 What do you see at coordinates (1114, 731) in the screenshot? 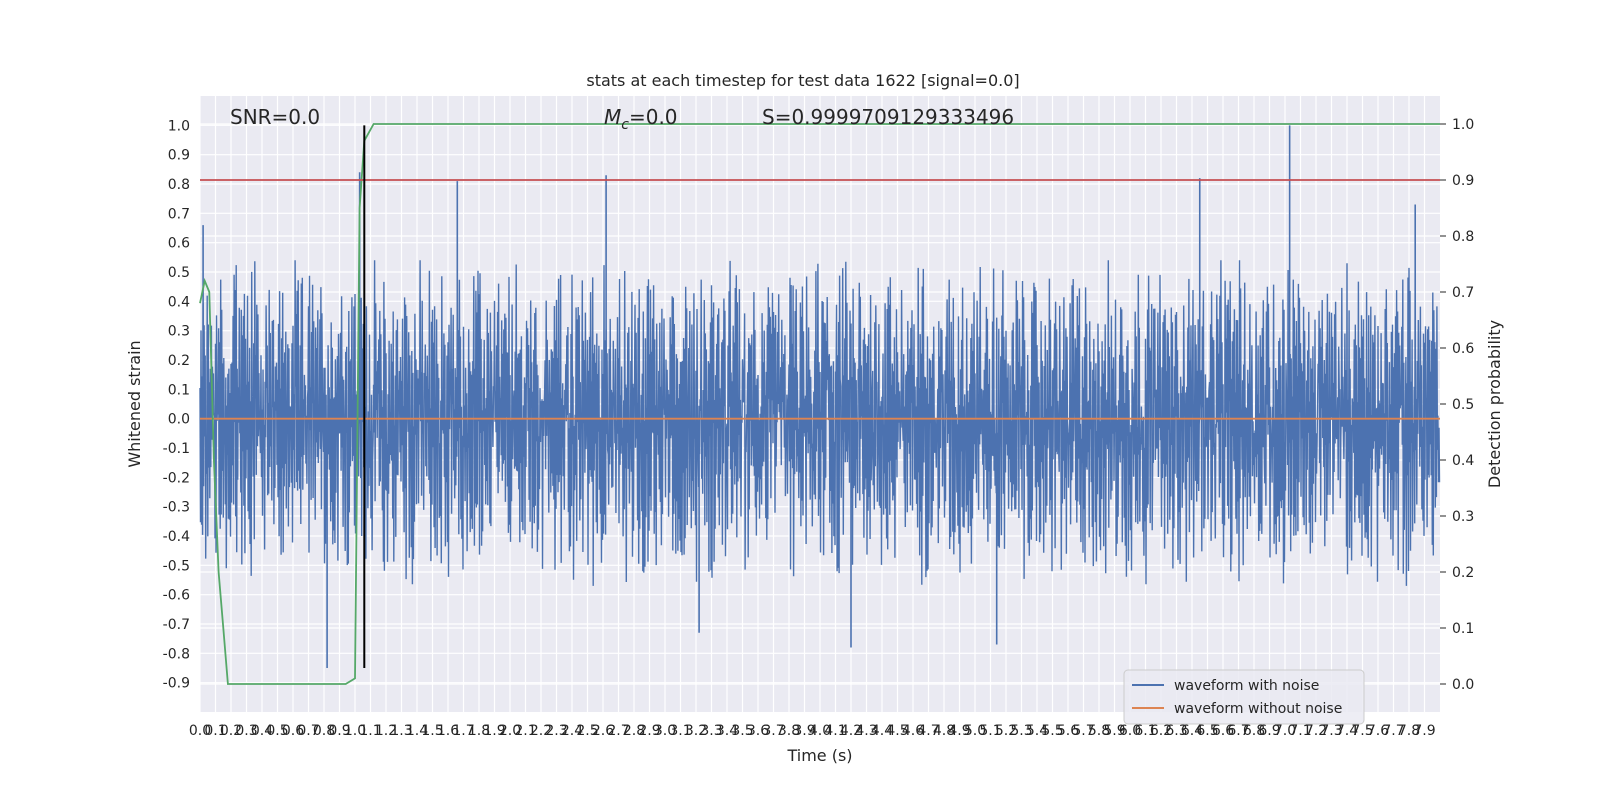
I see `x-tick-label: 5.9` at bounding box center [1114, 731].